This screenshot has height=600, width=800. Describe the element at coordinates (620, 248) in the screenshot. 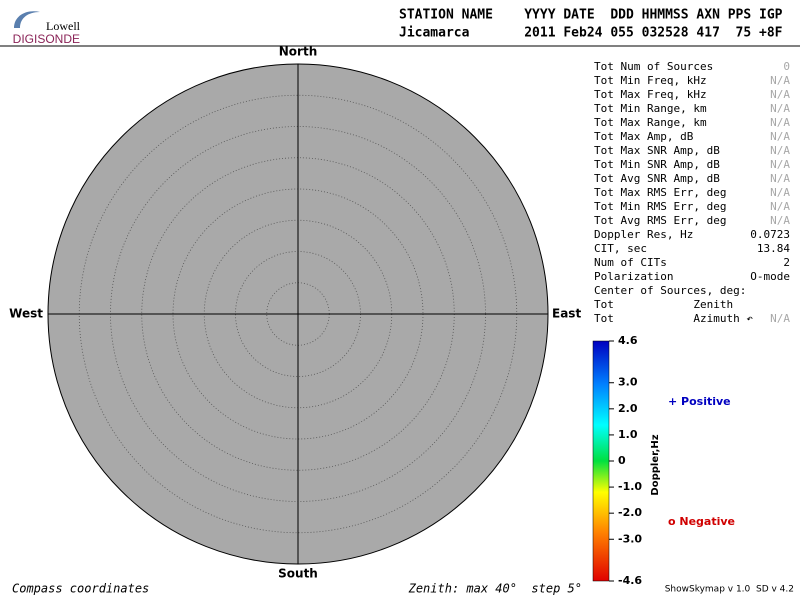

I see `stat-label: CIT, sec` at that location.